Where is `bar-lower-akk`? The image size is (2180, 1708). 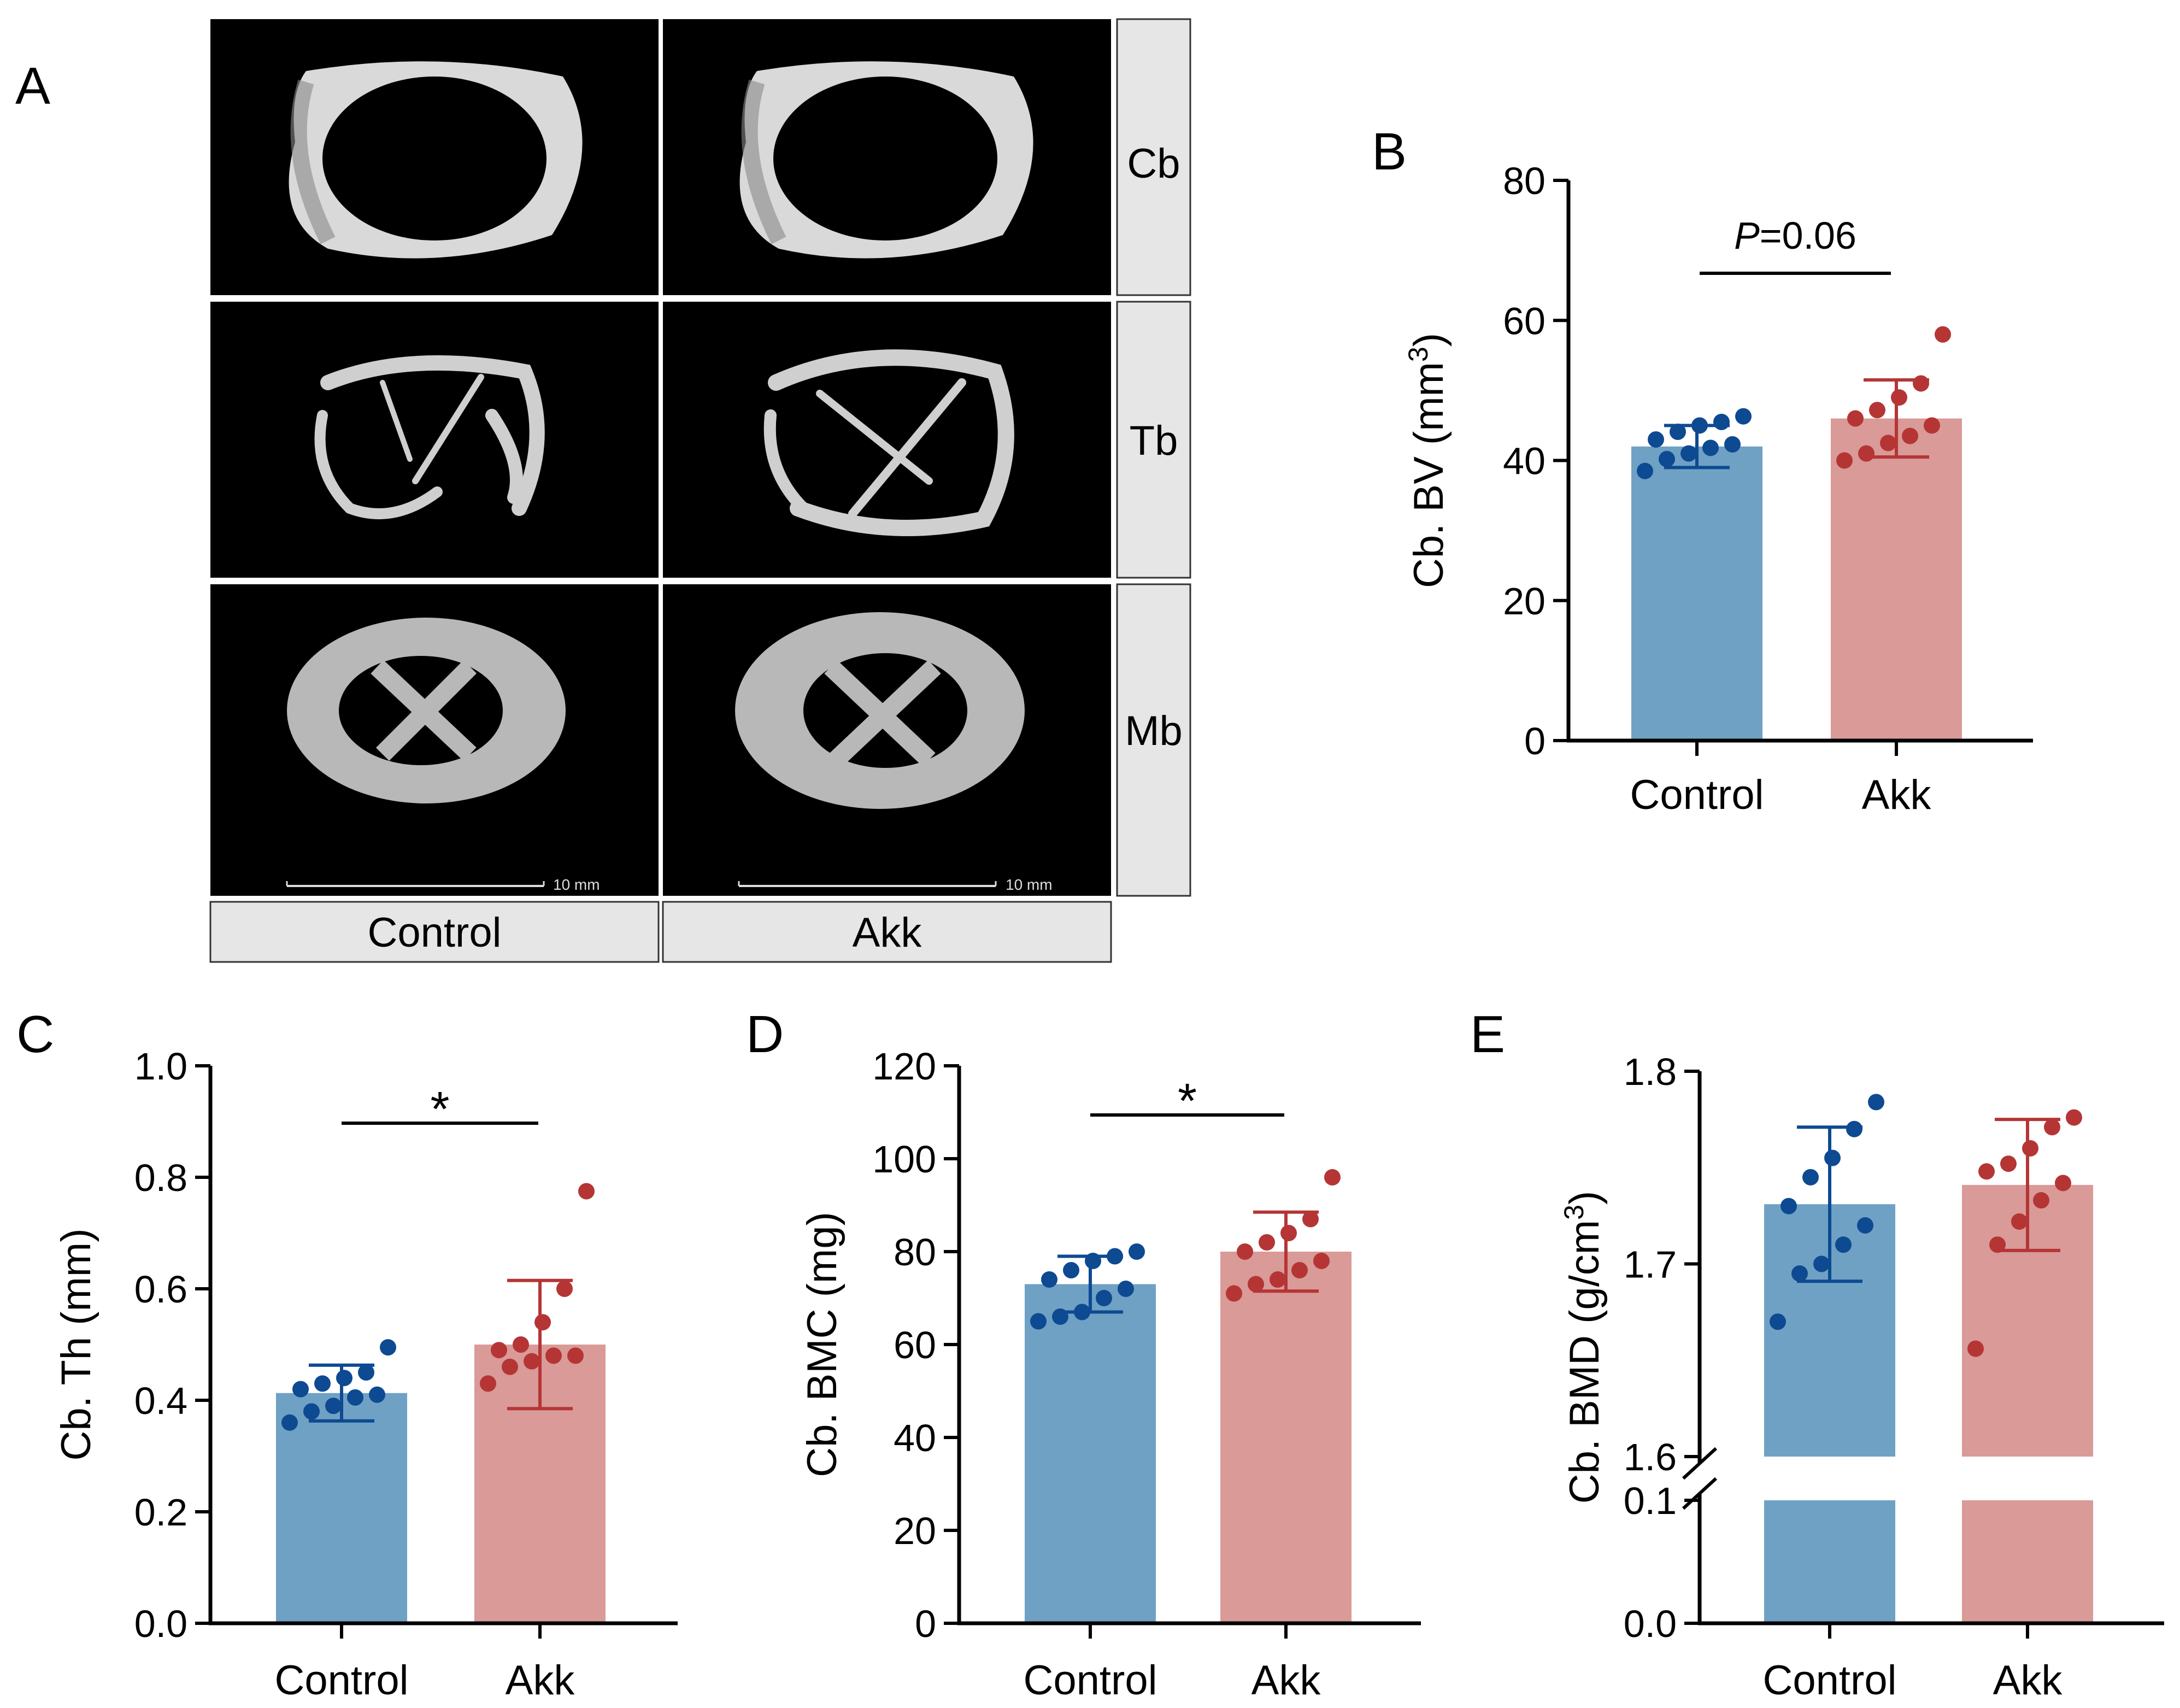 bar-lower-akk is located at coordinates (2028, 1562).